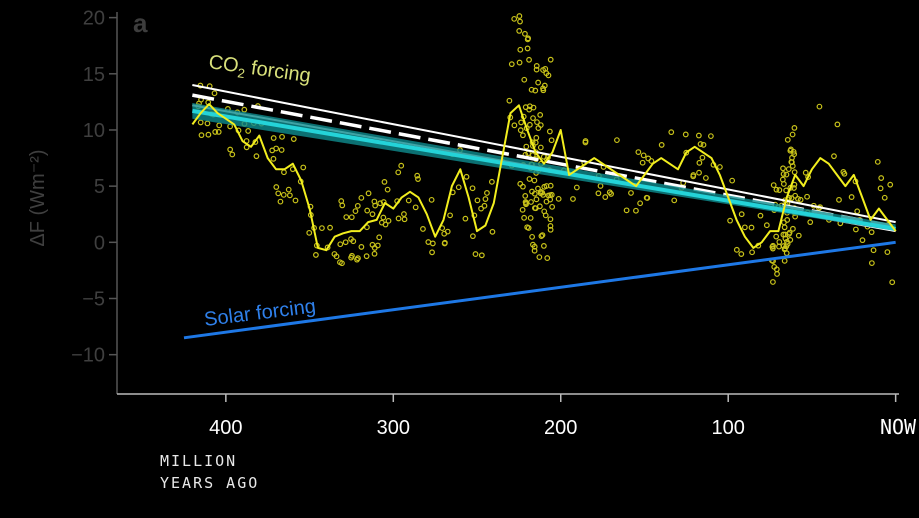 The width and height of the screenshot is (919, 518). What do you see at coordinates (560, 428) in the screenshot?
I see `x-tick-label: 200` at bounding box center [560, 428].